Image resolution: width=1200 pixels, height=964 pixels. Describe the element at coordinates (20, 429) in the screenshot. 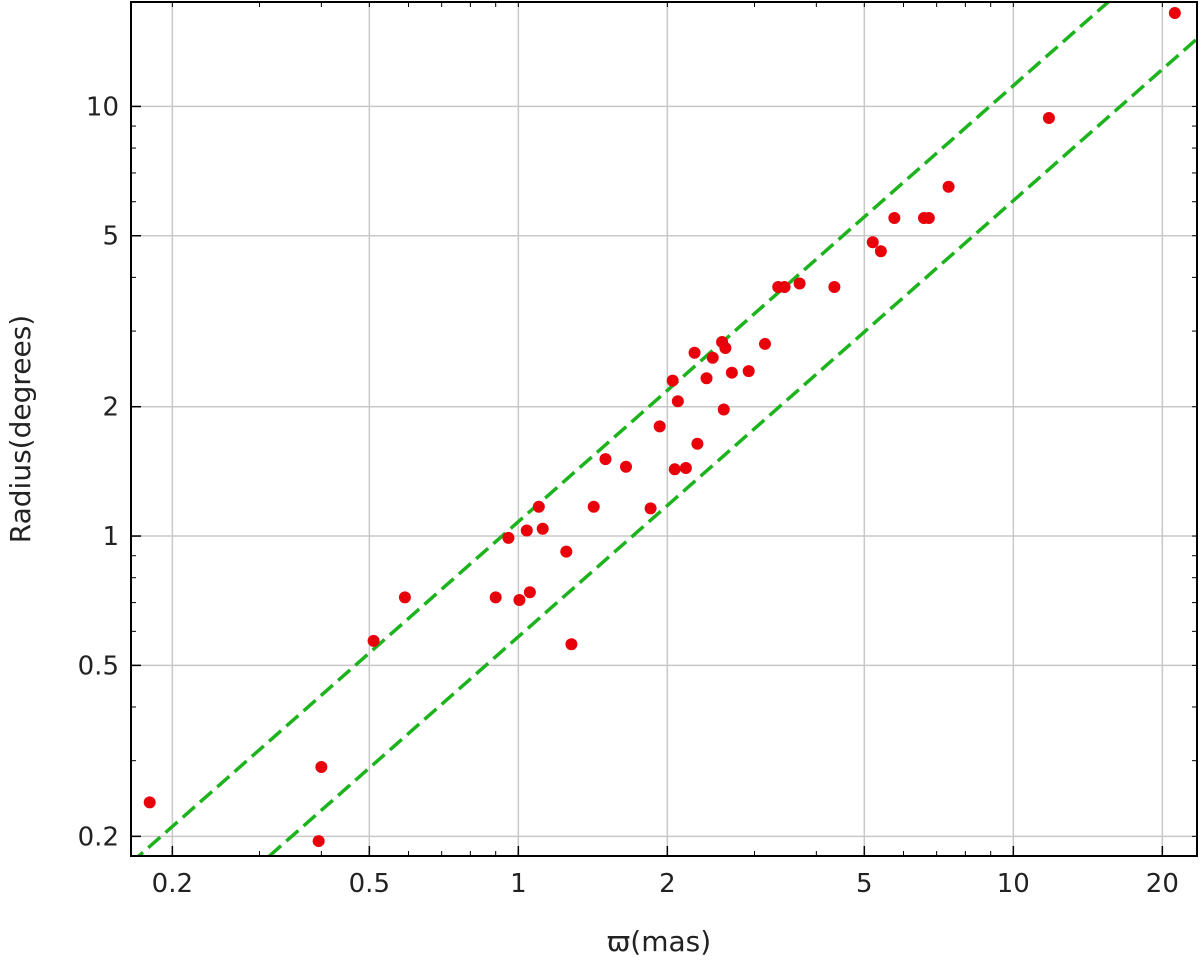

I see `y-axis-label: Radius(degrees)` at that location.